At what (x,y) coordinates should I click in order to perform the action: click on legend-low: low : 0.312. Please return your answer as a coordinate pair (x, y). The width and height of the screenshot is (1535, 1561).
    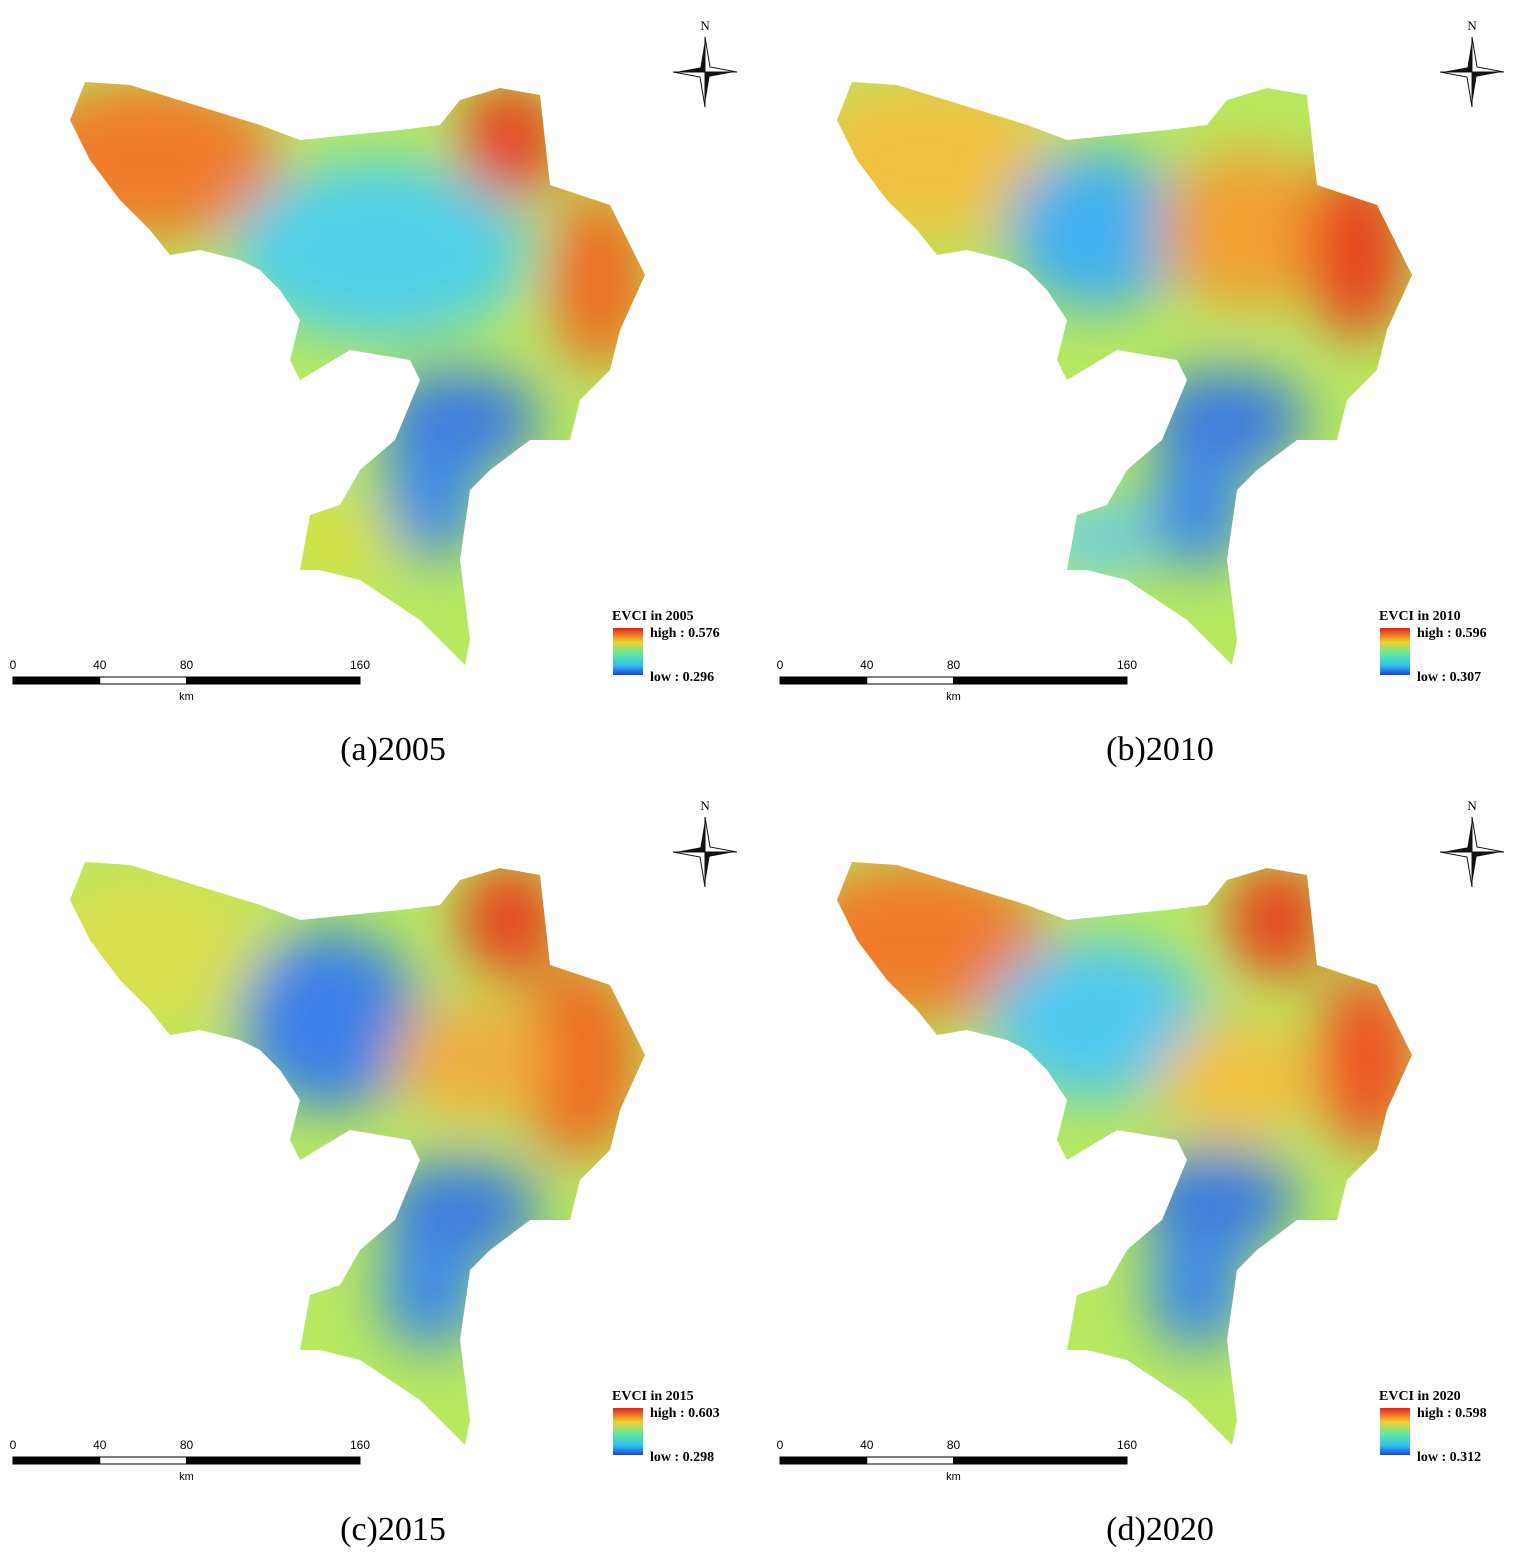
    Looking at the image, I should click on (1449, 1457).